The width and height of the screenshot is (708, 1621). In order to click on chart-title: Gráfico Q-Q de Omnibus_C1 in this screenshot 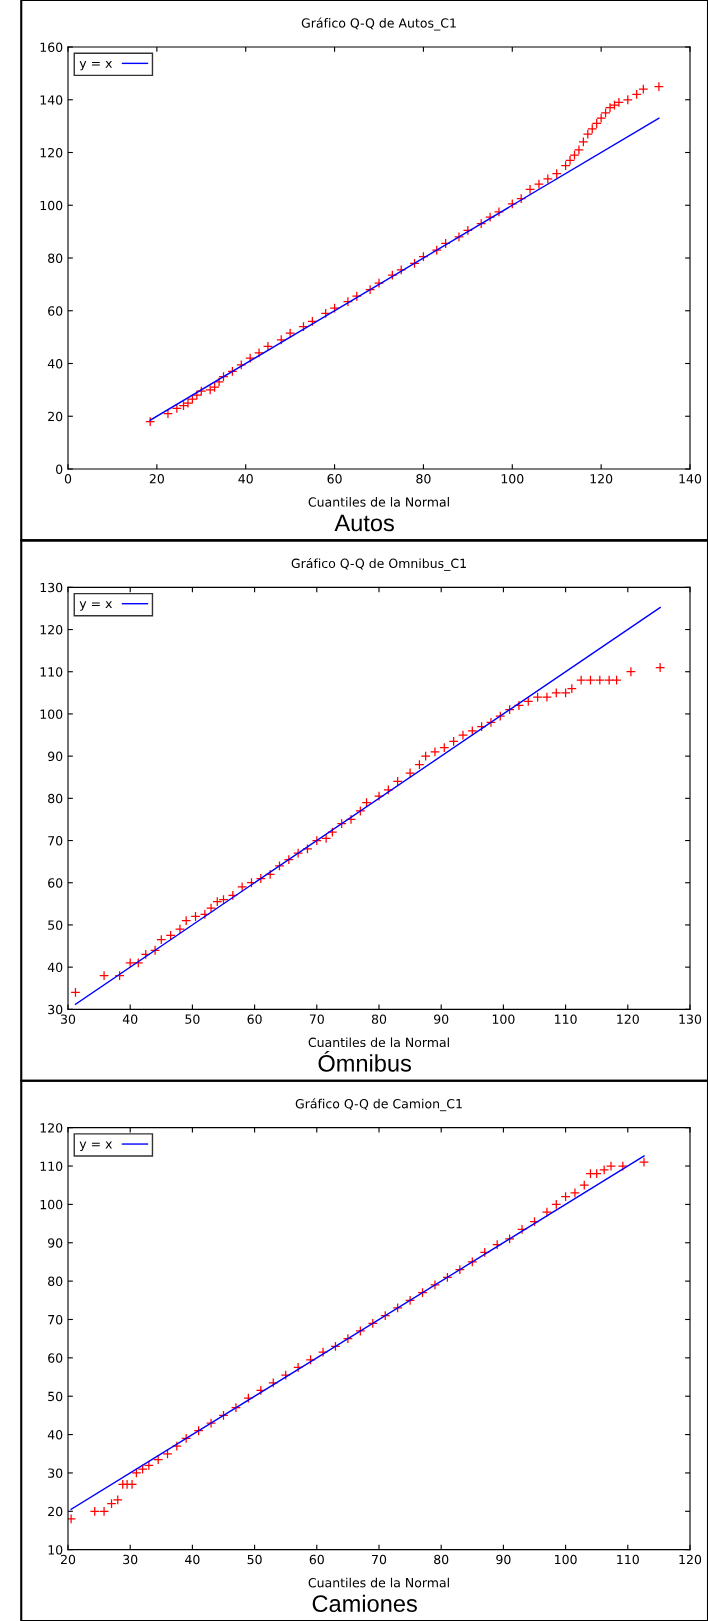, I will do `click(378, 564)`.